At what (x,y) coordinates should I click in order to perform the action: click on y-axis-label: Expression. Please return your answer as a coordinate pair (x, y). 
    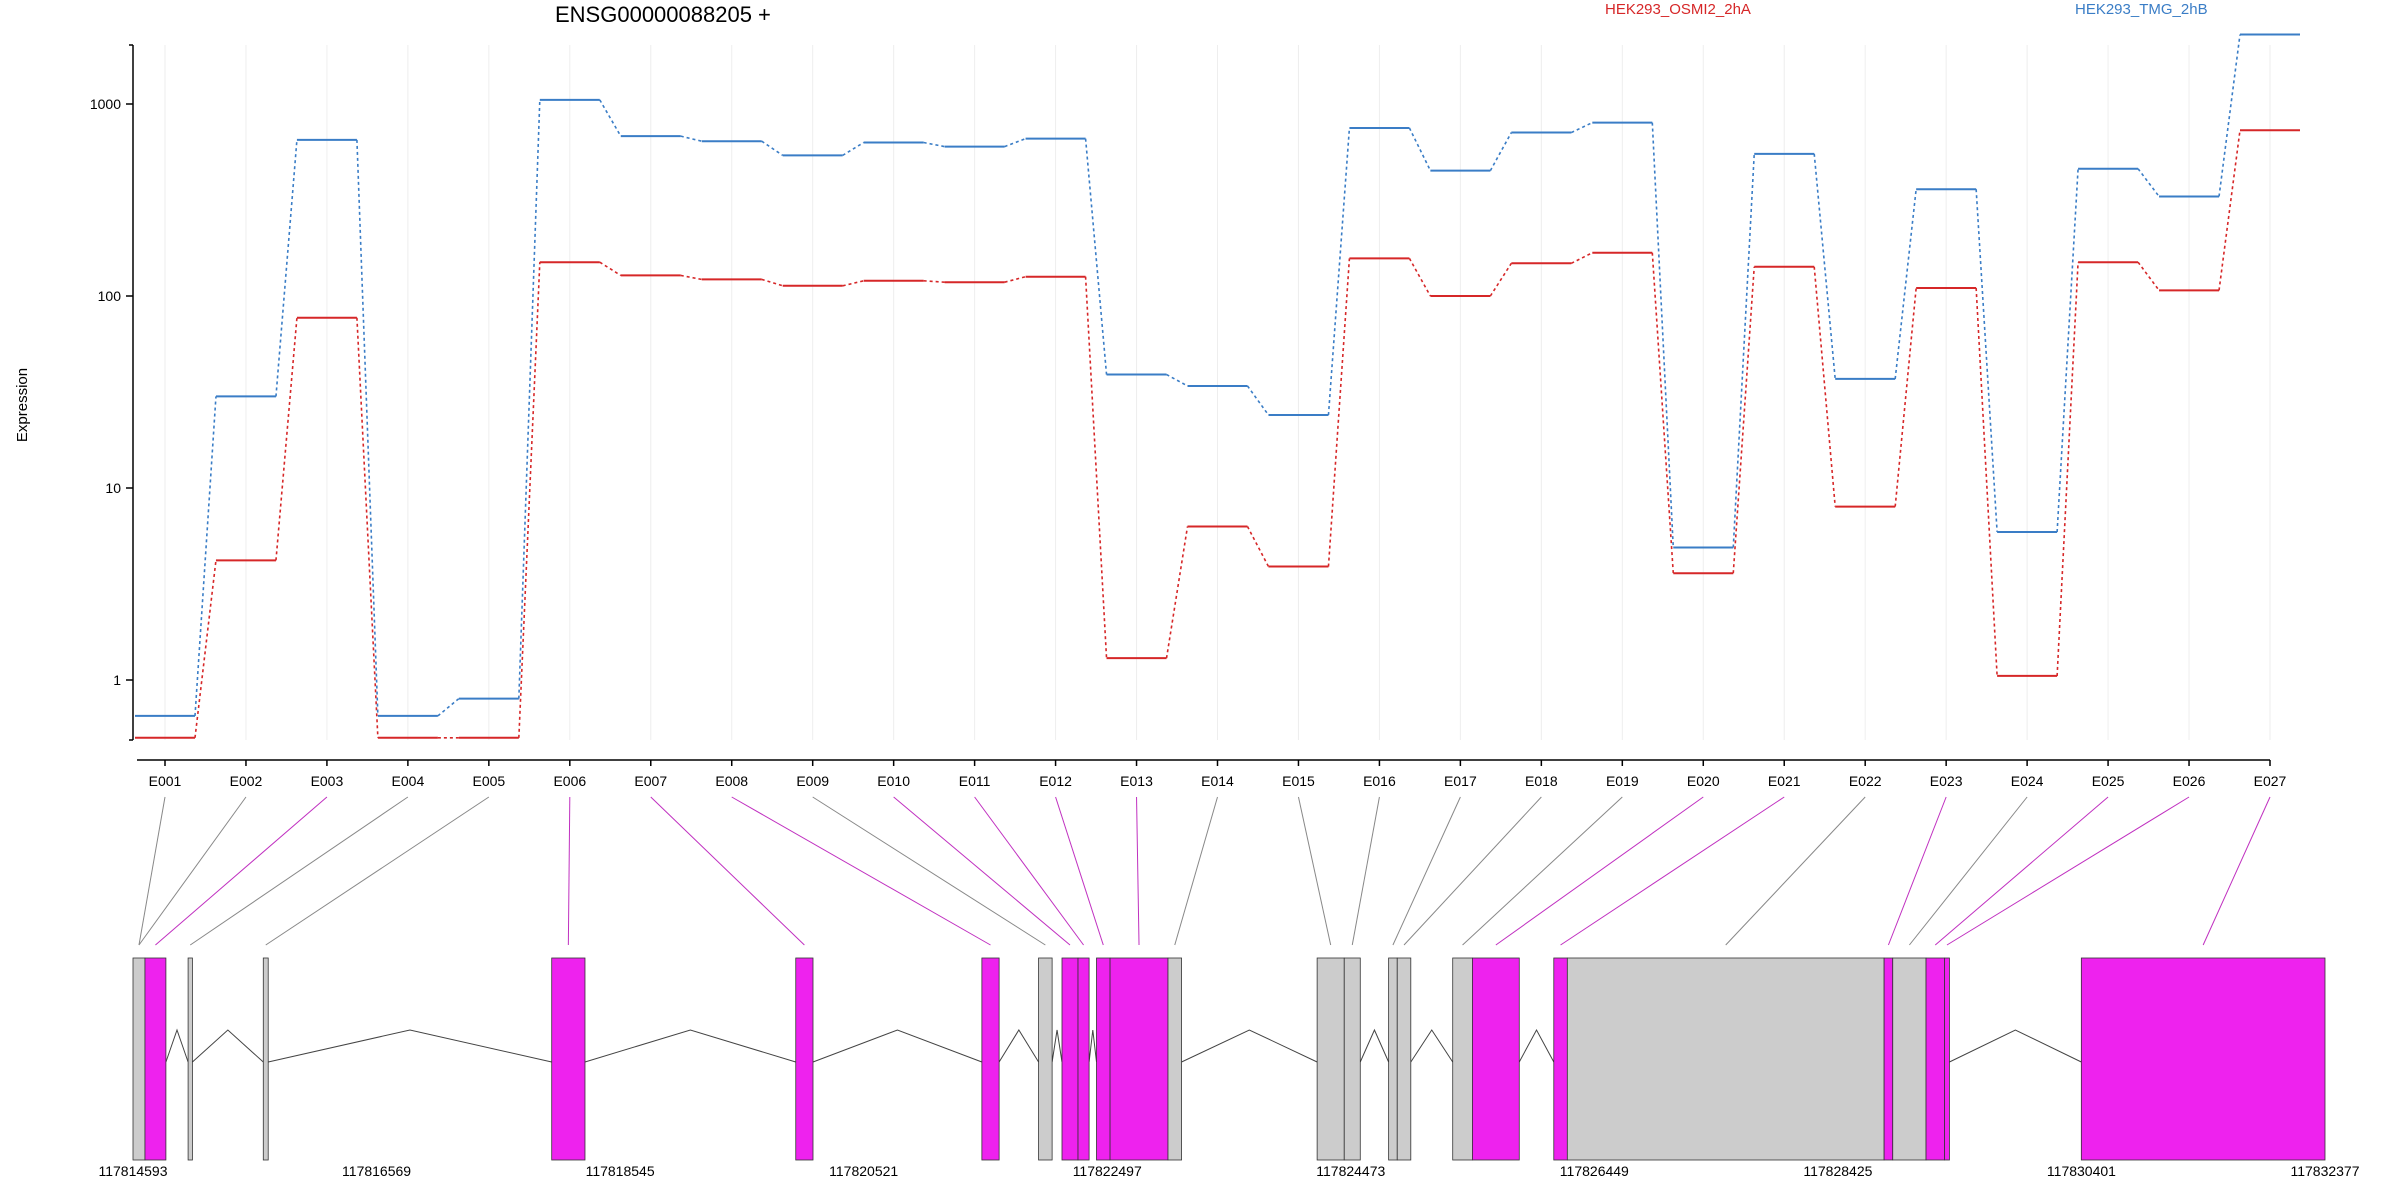
    Looking at the image, I should click on (22, 405).